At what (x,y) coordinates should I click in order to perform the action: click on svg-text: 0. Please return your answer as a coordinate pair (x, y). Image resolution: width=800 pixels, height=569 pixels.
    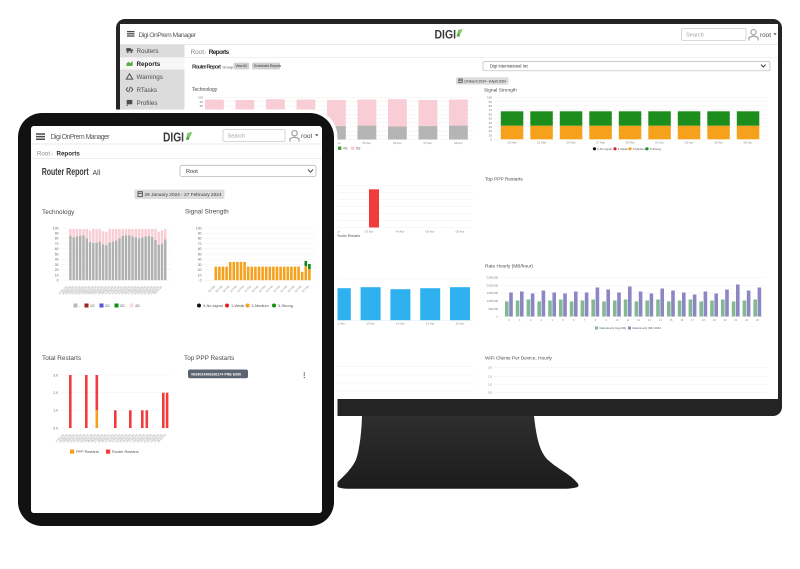
    Looking at the image, I should click on (201, 281).